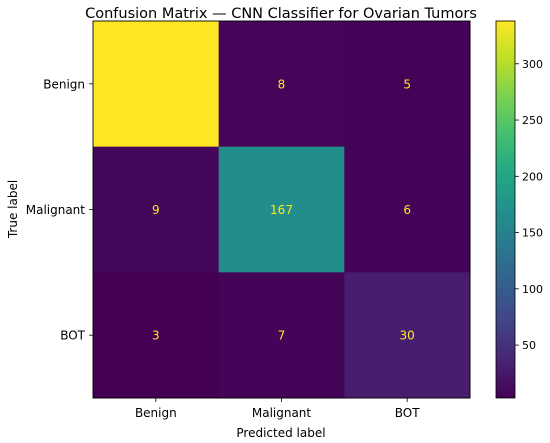 The width and height of the screenshot is (550, 443). Describe the element at coordinates (532, 233) in the screenshot. I see `colorbar-tick-label: 150` at that location.